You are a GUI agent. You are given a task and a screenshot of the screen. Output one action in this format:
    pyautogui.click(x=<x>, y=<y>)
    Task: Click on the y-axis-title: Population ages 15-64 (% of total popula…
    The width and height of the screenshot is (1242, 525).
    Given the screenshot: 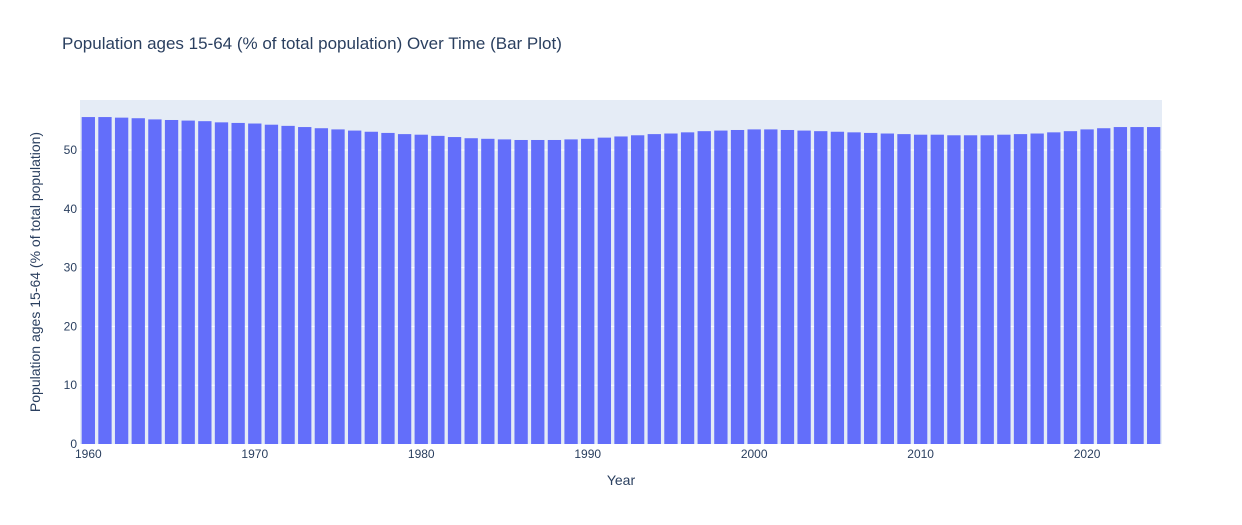 What is the action you would take?
    pyautogui.click(x=35, y=272)
    